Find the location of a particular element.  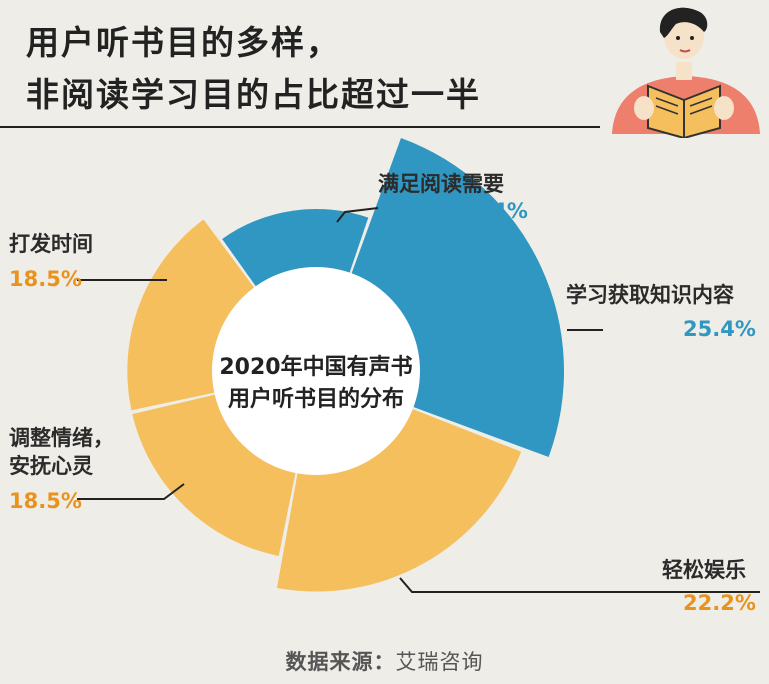

label-reading-pct: 15.4% is located at coordinates (491, 211).